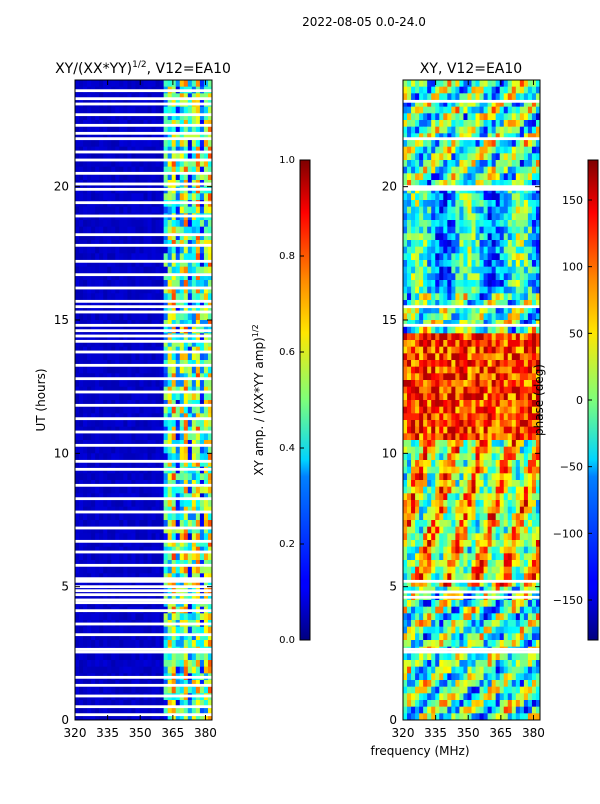 The width and height of the screenshot is (600, 804). Describe the element at coordinates (287, 640) in the screenshot. I see `colorbar-tick-label: 0.0` at that location.